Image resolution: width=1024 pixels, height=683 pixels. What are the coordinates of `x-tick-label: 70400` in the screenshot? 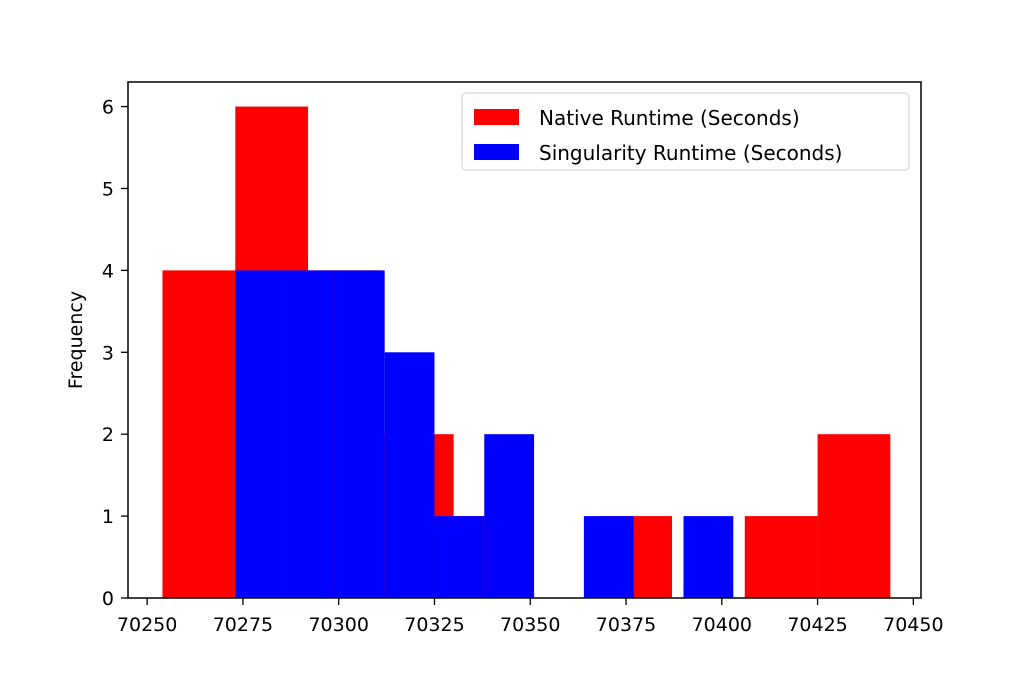 It's located at (722, 625).